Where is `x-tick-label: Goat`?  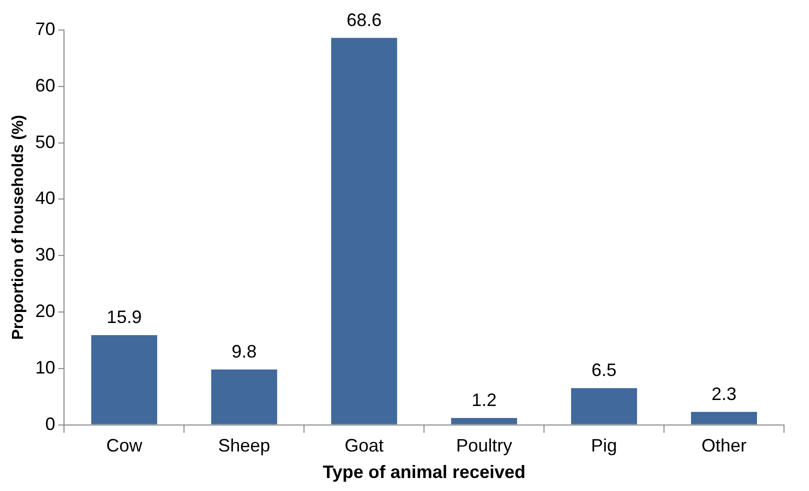 x-tick-label: Goat is located at coordinates (364, 446).